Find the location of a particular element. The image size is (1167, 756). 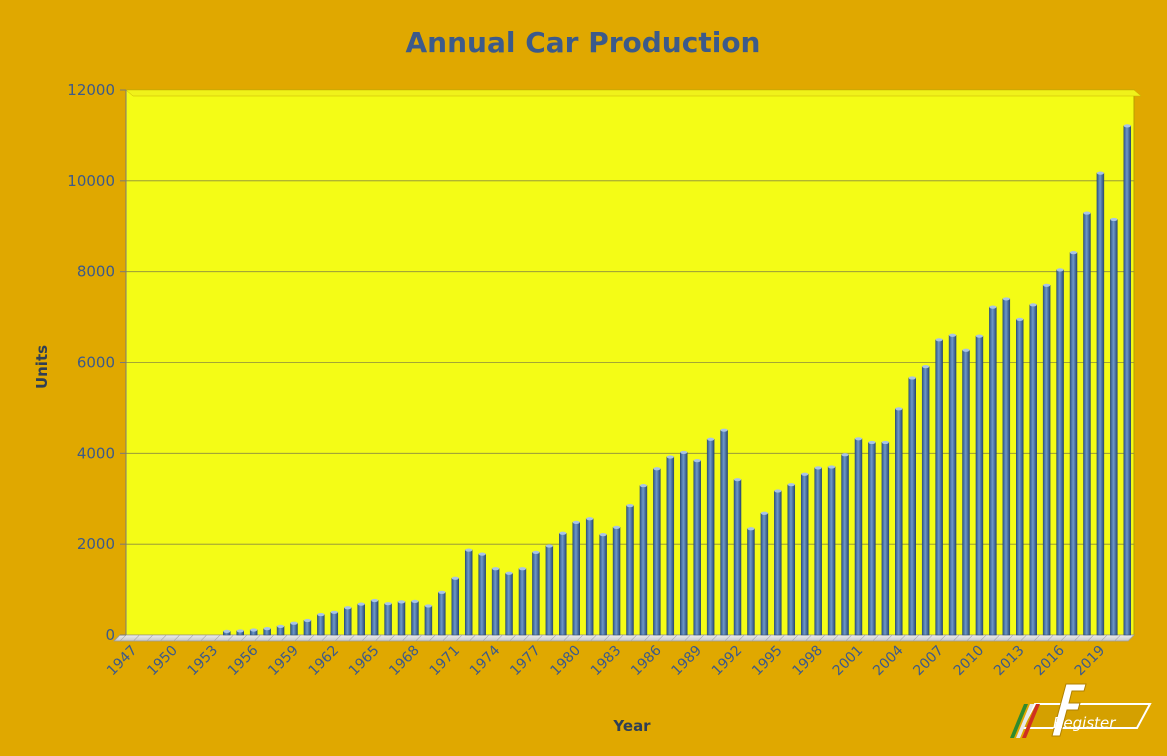

x-tick-label: 1974 is located at coordinates (485, 660).